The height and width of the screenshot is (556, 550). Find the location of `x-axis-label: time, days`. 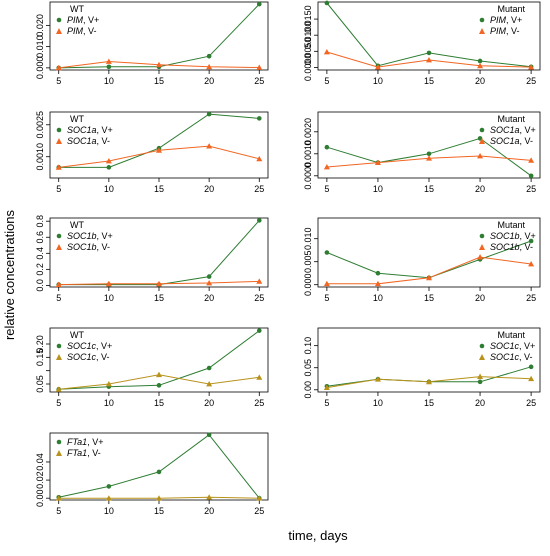

x-axis-label: time, days is located at coordinates (318, 535).